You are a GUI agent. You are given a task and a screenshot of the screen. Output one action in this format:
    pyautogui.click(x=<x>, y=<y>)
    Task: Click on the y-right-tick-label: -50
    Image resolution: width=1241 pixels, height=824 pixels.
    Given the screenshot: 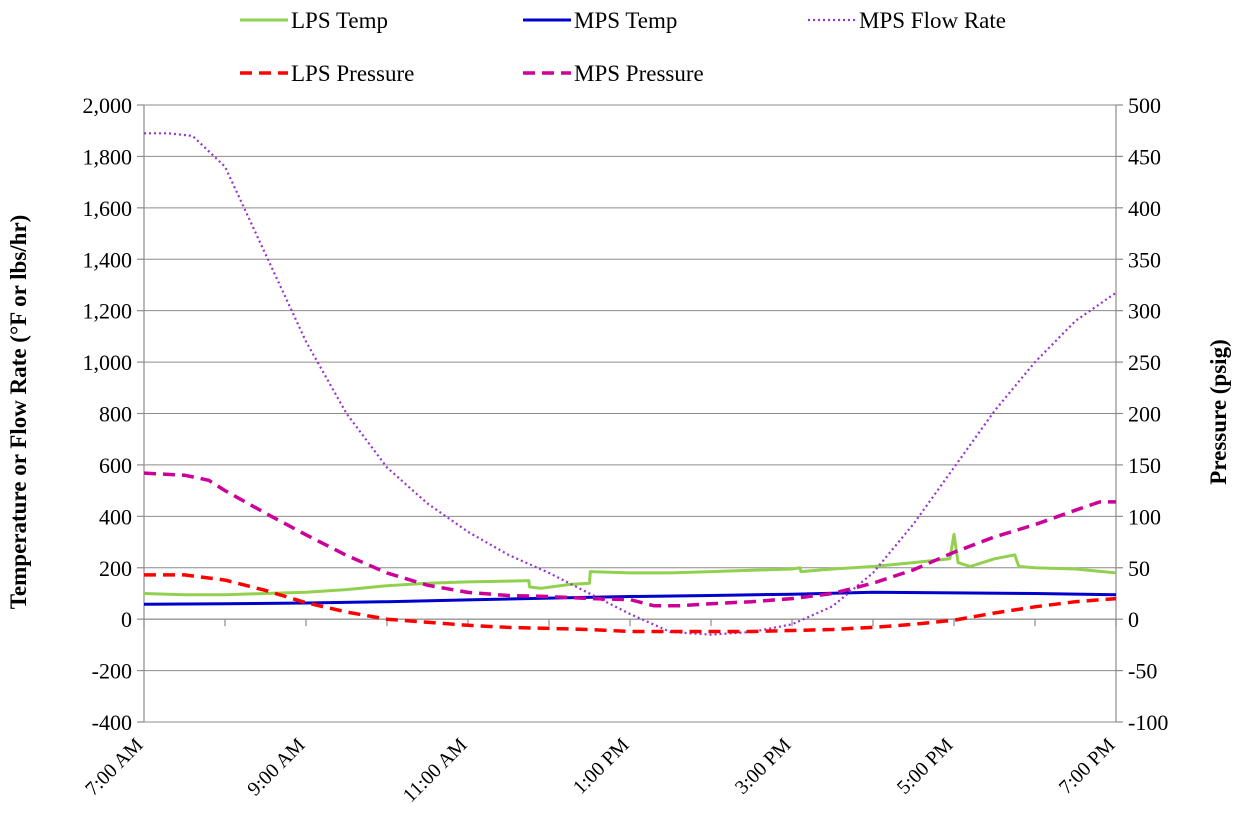 What is the action you would take?
    pyautogui.click(x=1142, y=671)
    